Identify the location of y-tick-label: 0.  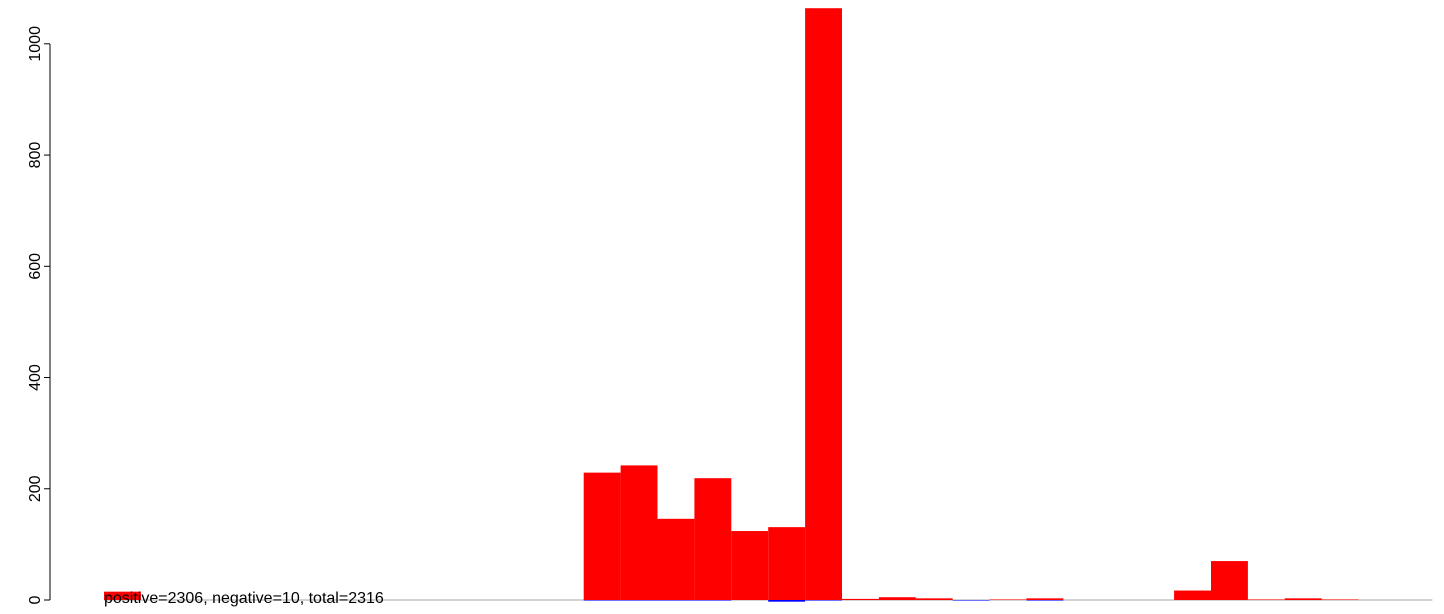
(35, 599).